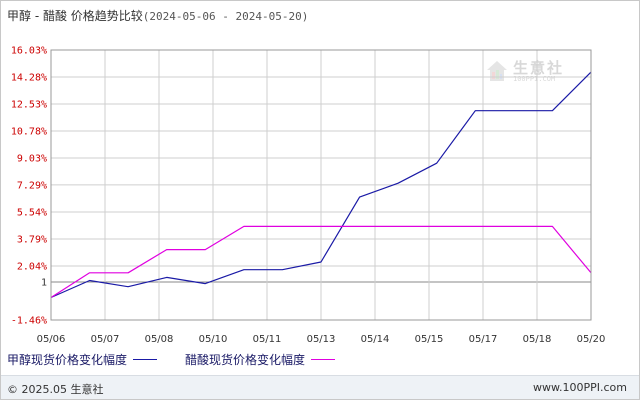  What do you see at coordinates (32, 239) in the screenshot?
I see `y-tick-label: 3.79%` at bounding box center [32, 239].